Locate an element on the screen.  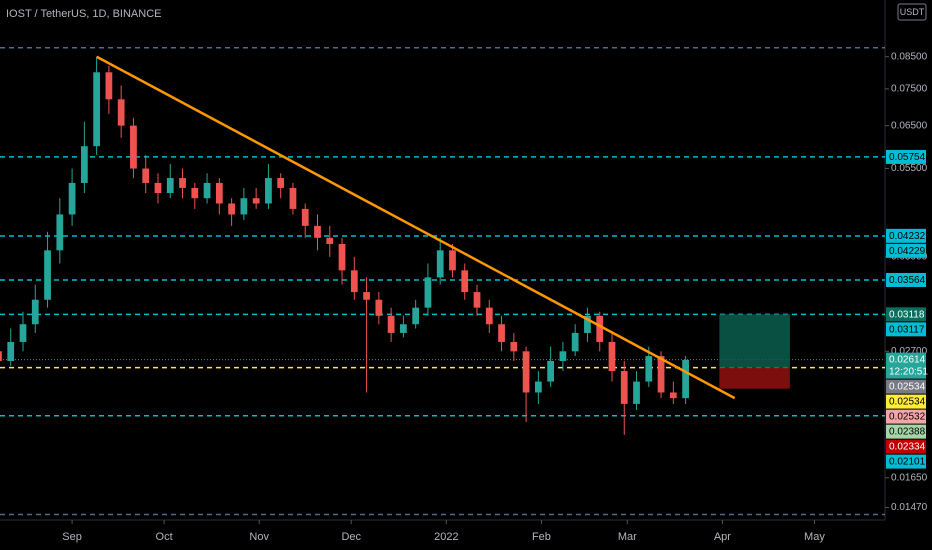
price-label: 0.03118 is located at coordinates (907, 314).